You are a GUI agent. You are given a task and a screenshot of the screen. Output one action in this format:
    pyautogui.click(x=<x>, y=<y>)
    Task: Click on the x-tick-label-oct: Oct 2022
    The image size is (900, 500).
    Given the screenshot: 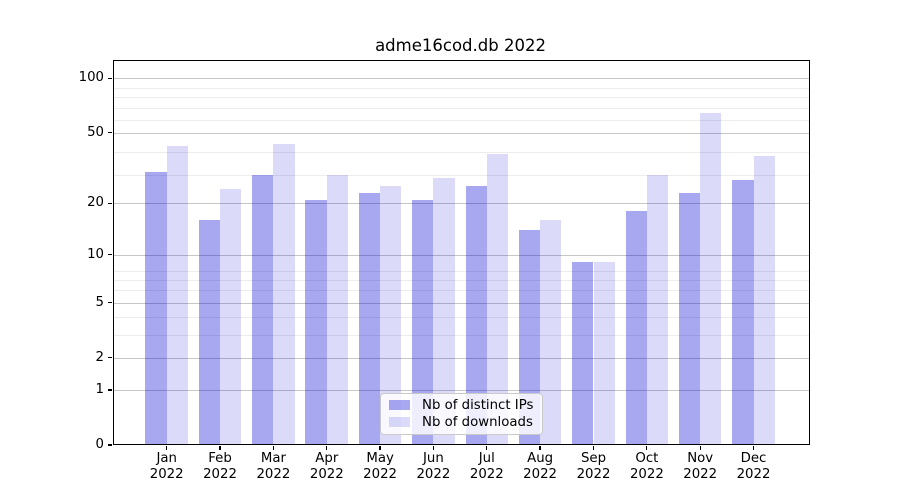 What is the action you would take?
    pyautogui.click(x=646, y=466)
    